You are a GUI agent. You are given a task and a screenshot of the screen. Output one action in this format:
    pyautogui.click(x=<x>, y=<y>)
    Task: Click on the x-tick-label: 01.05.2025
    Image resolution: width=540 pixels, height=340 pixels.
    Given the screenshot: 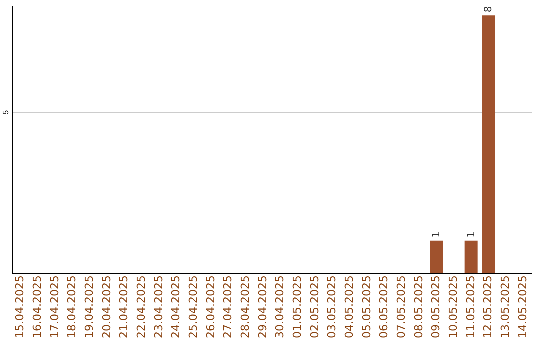 What is the action you would take?
    pyautogui.click(x=297, y=307)
    